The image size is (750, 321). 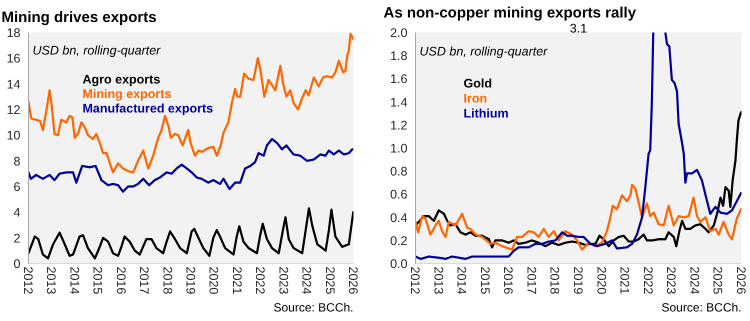 I want to click on y-tick-label: 6, so click(x=17, y=187).